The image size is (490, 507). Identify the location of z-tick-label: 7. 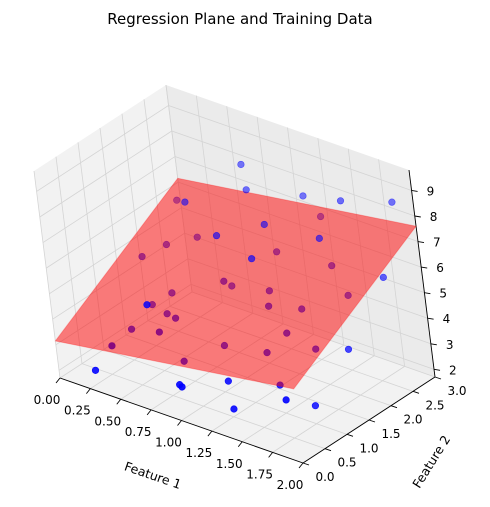
(437, 243).